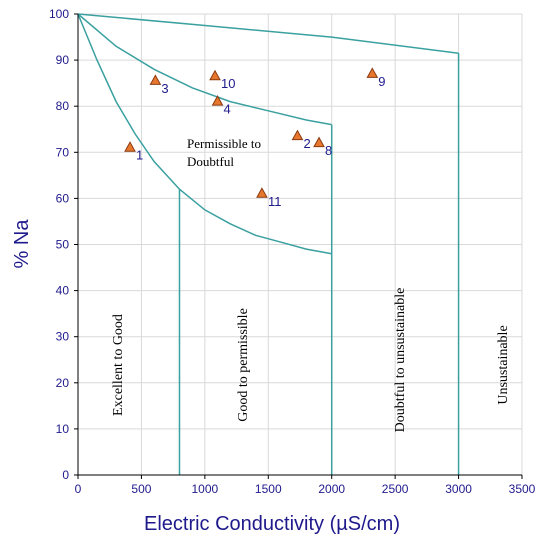  What do you see at coordinates (272, 524) in the screenshot?
I see `x-axis-label: Electric Conductivity (µS/cm)` at bounding box center [272, 524].